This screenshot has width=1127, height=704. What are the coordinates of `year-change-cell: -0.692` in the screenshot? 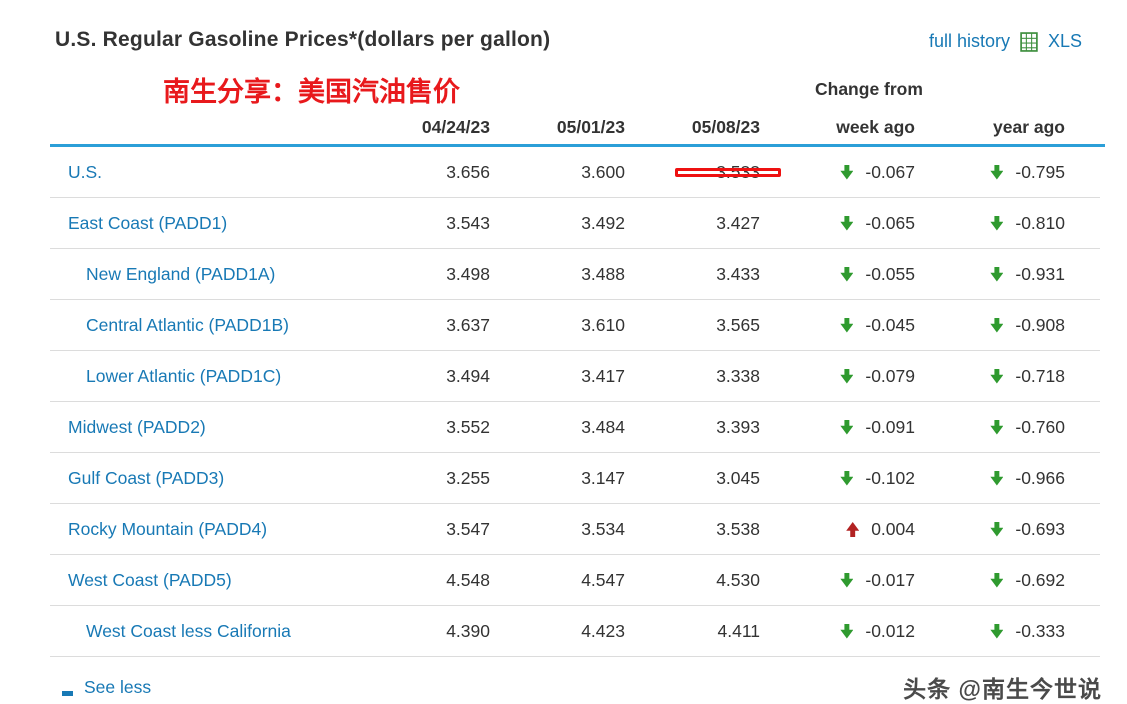 It's located at (1025, 580).